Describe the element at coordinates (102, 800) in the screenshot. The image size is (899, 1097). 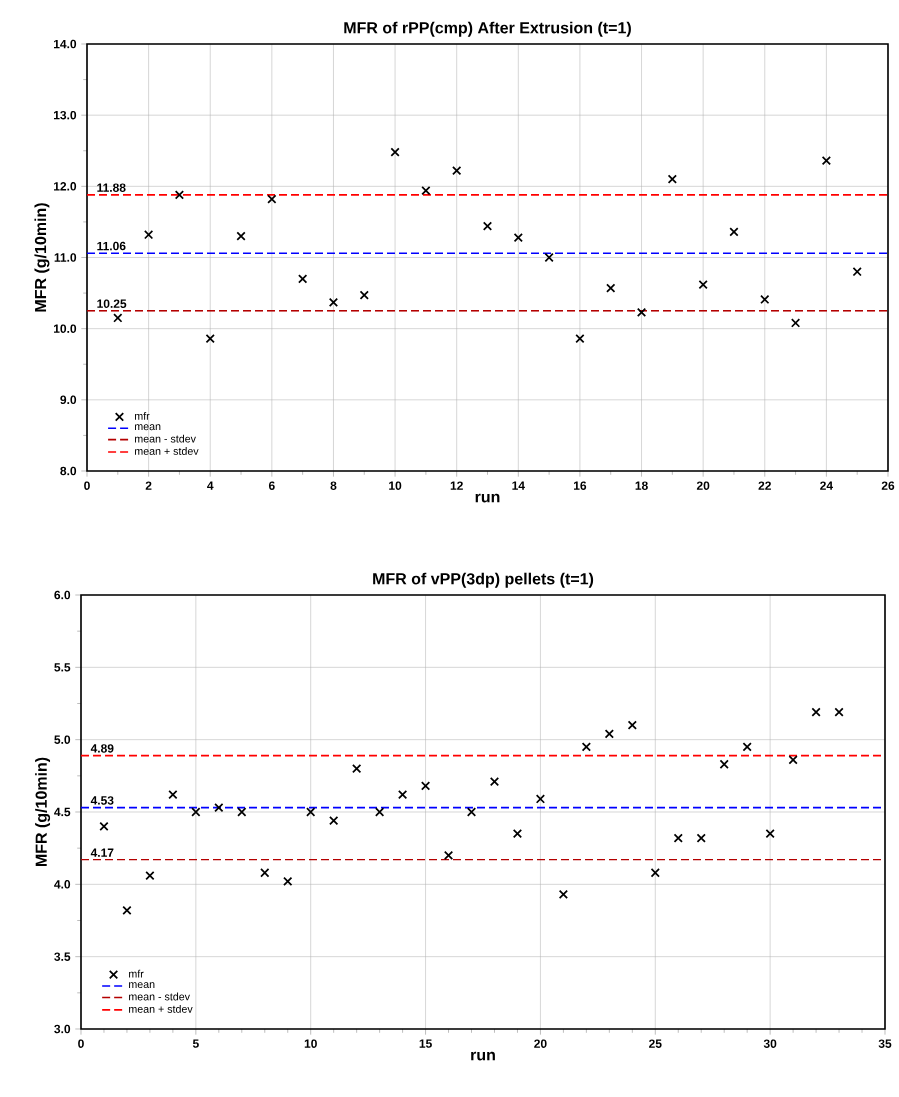
I see `annotation: 4.53` at that location.